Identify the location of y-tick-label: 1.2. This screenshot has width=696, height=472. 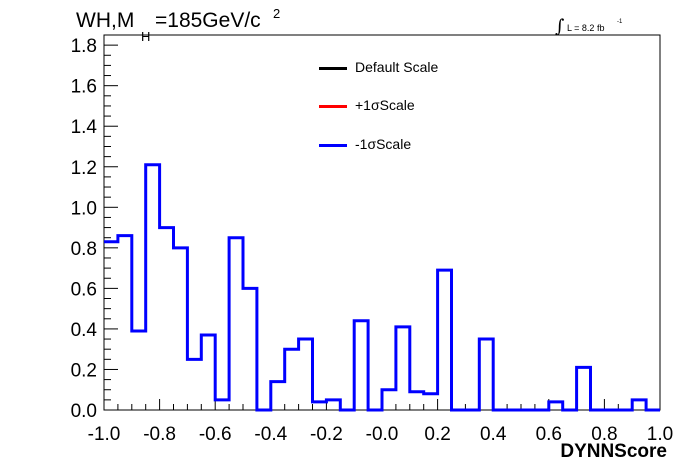
(84, 168).